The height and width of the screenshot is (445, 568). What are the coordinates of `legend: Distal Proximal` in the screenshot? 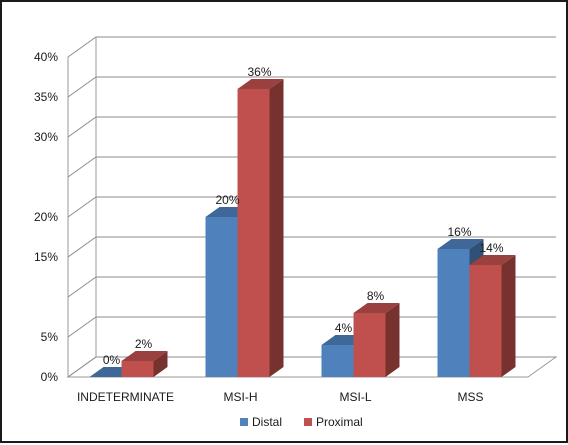 It's located at (301, 422).